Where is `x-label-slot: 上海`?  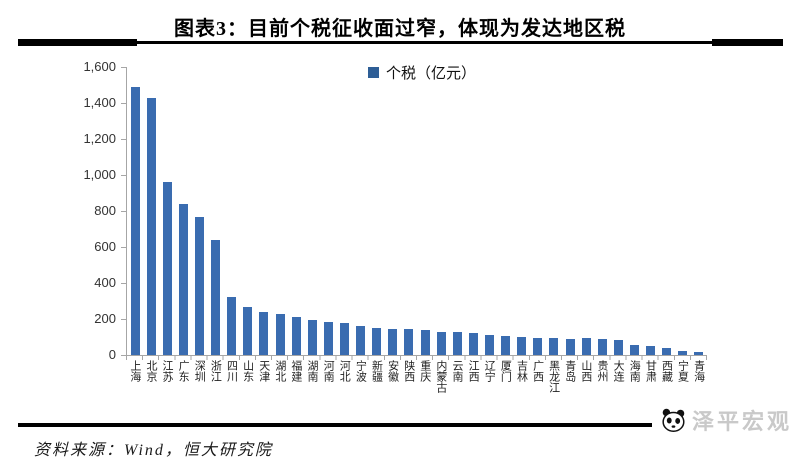 x-label-slot: 上海 is located at coordinates (134, 371).